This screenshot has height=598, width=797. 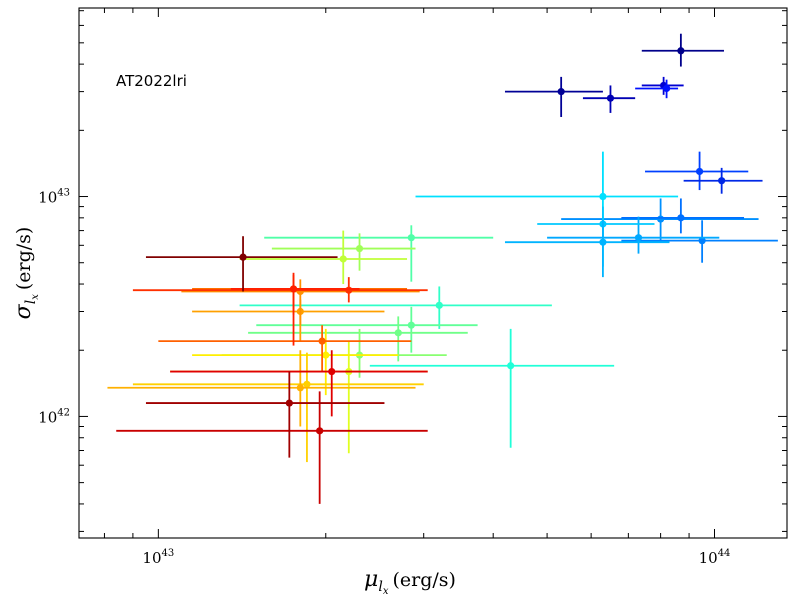 I want to click on y-tick-label-1e42: 1042, so click(x=54, y=416).